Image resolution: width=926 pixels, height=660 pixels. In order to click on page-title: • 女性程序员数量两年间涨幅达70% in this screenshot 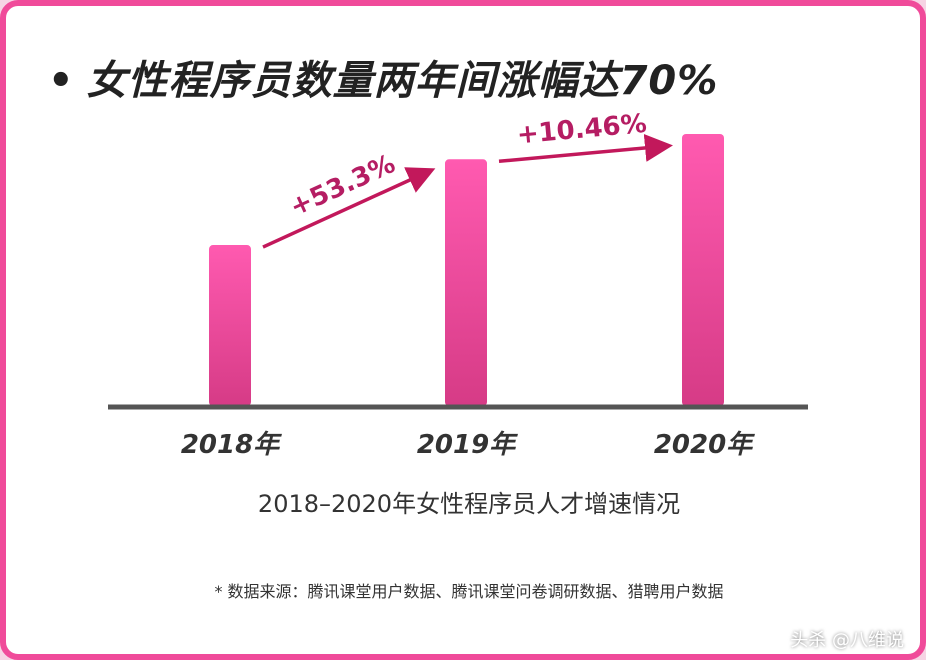, I will do `click(383, 77)`.